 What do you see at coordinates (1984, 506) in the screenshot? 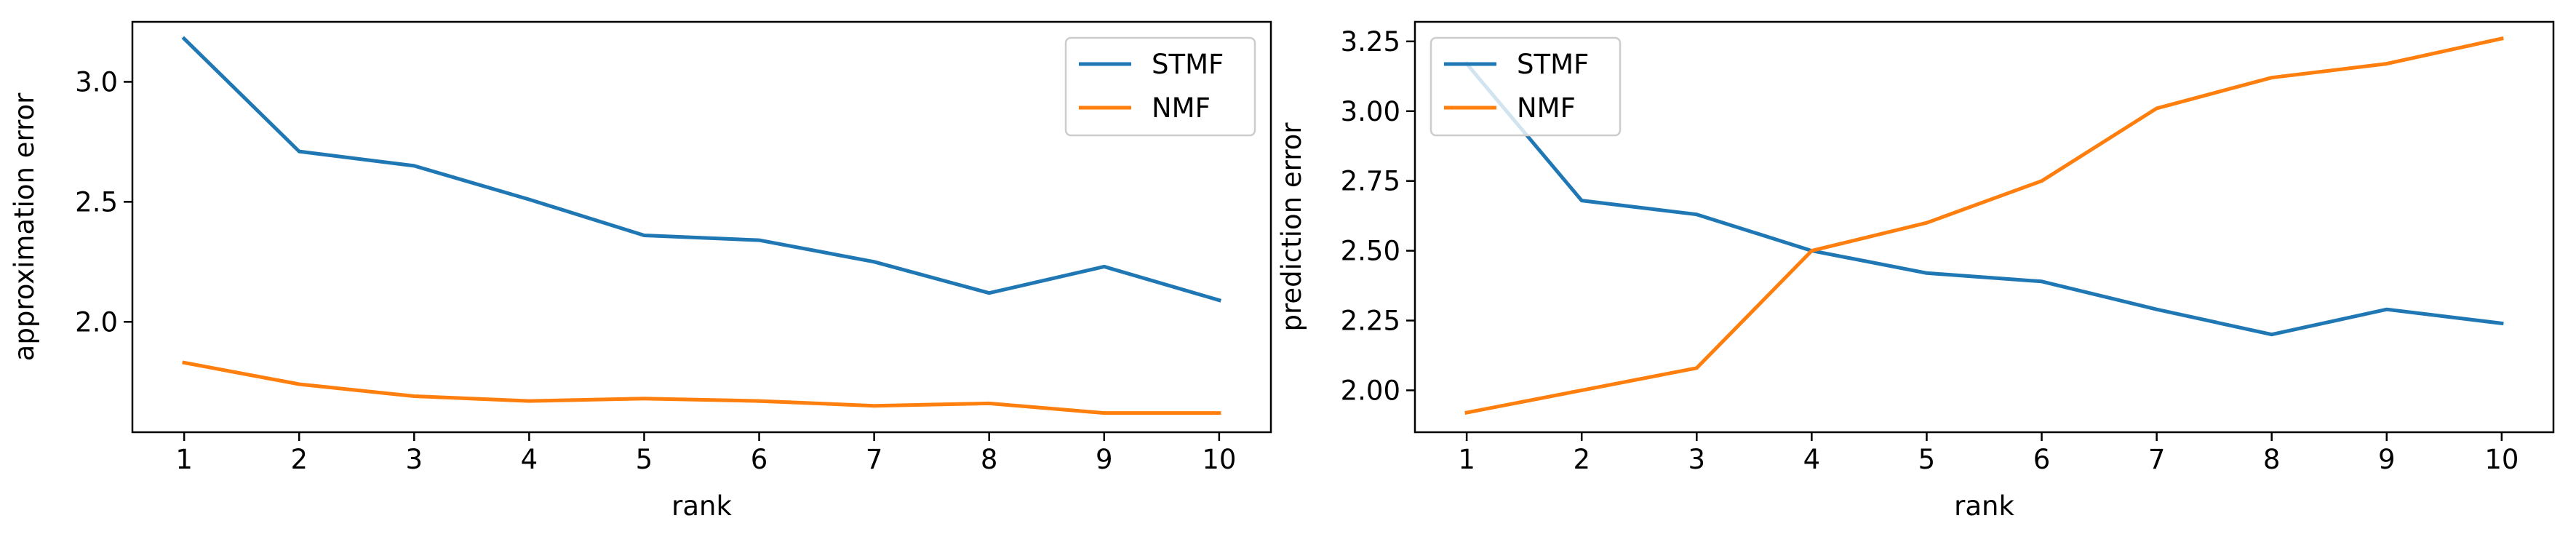
I see `prediction-error-x-axis-label: rank` at bounding box center [1984, 506].